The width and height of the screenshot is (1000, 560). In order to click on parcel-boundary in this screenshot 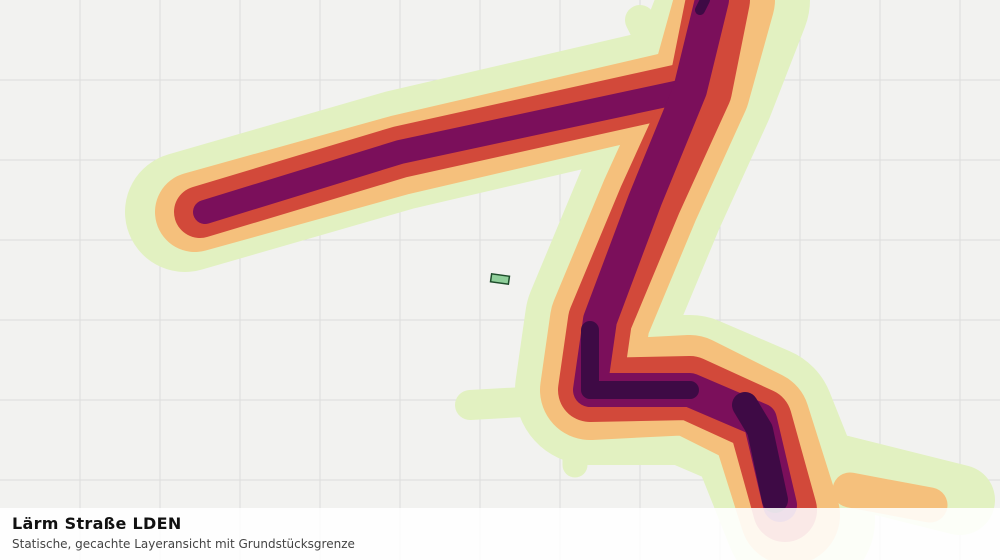, I will do `click(500, 279)`.